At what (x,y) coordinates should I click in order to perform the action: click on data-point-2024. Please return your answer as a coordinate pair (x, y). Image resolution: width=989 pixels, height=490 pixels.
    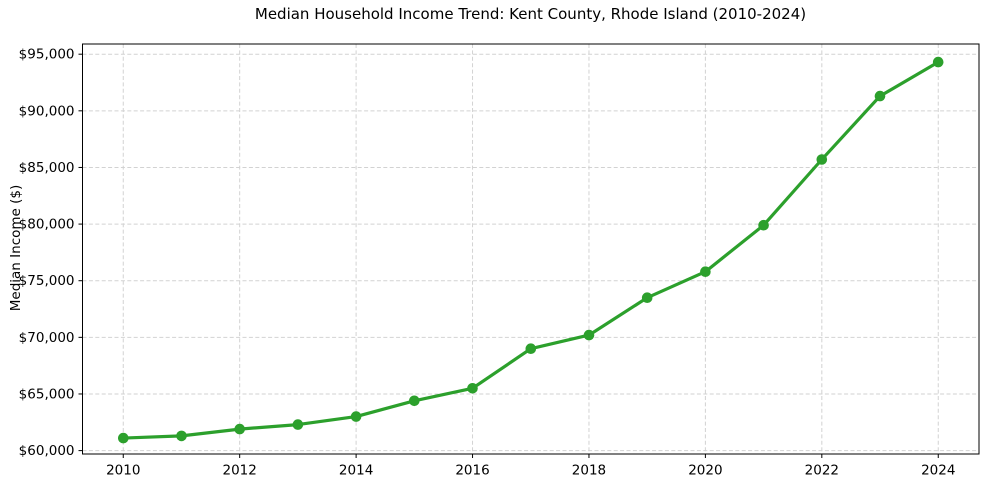
    Looking at the image, I should click on (938, 62).